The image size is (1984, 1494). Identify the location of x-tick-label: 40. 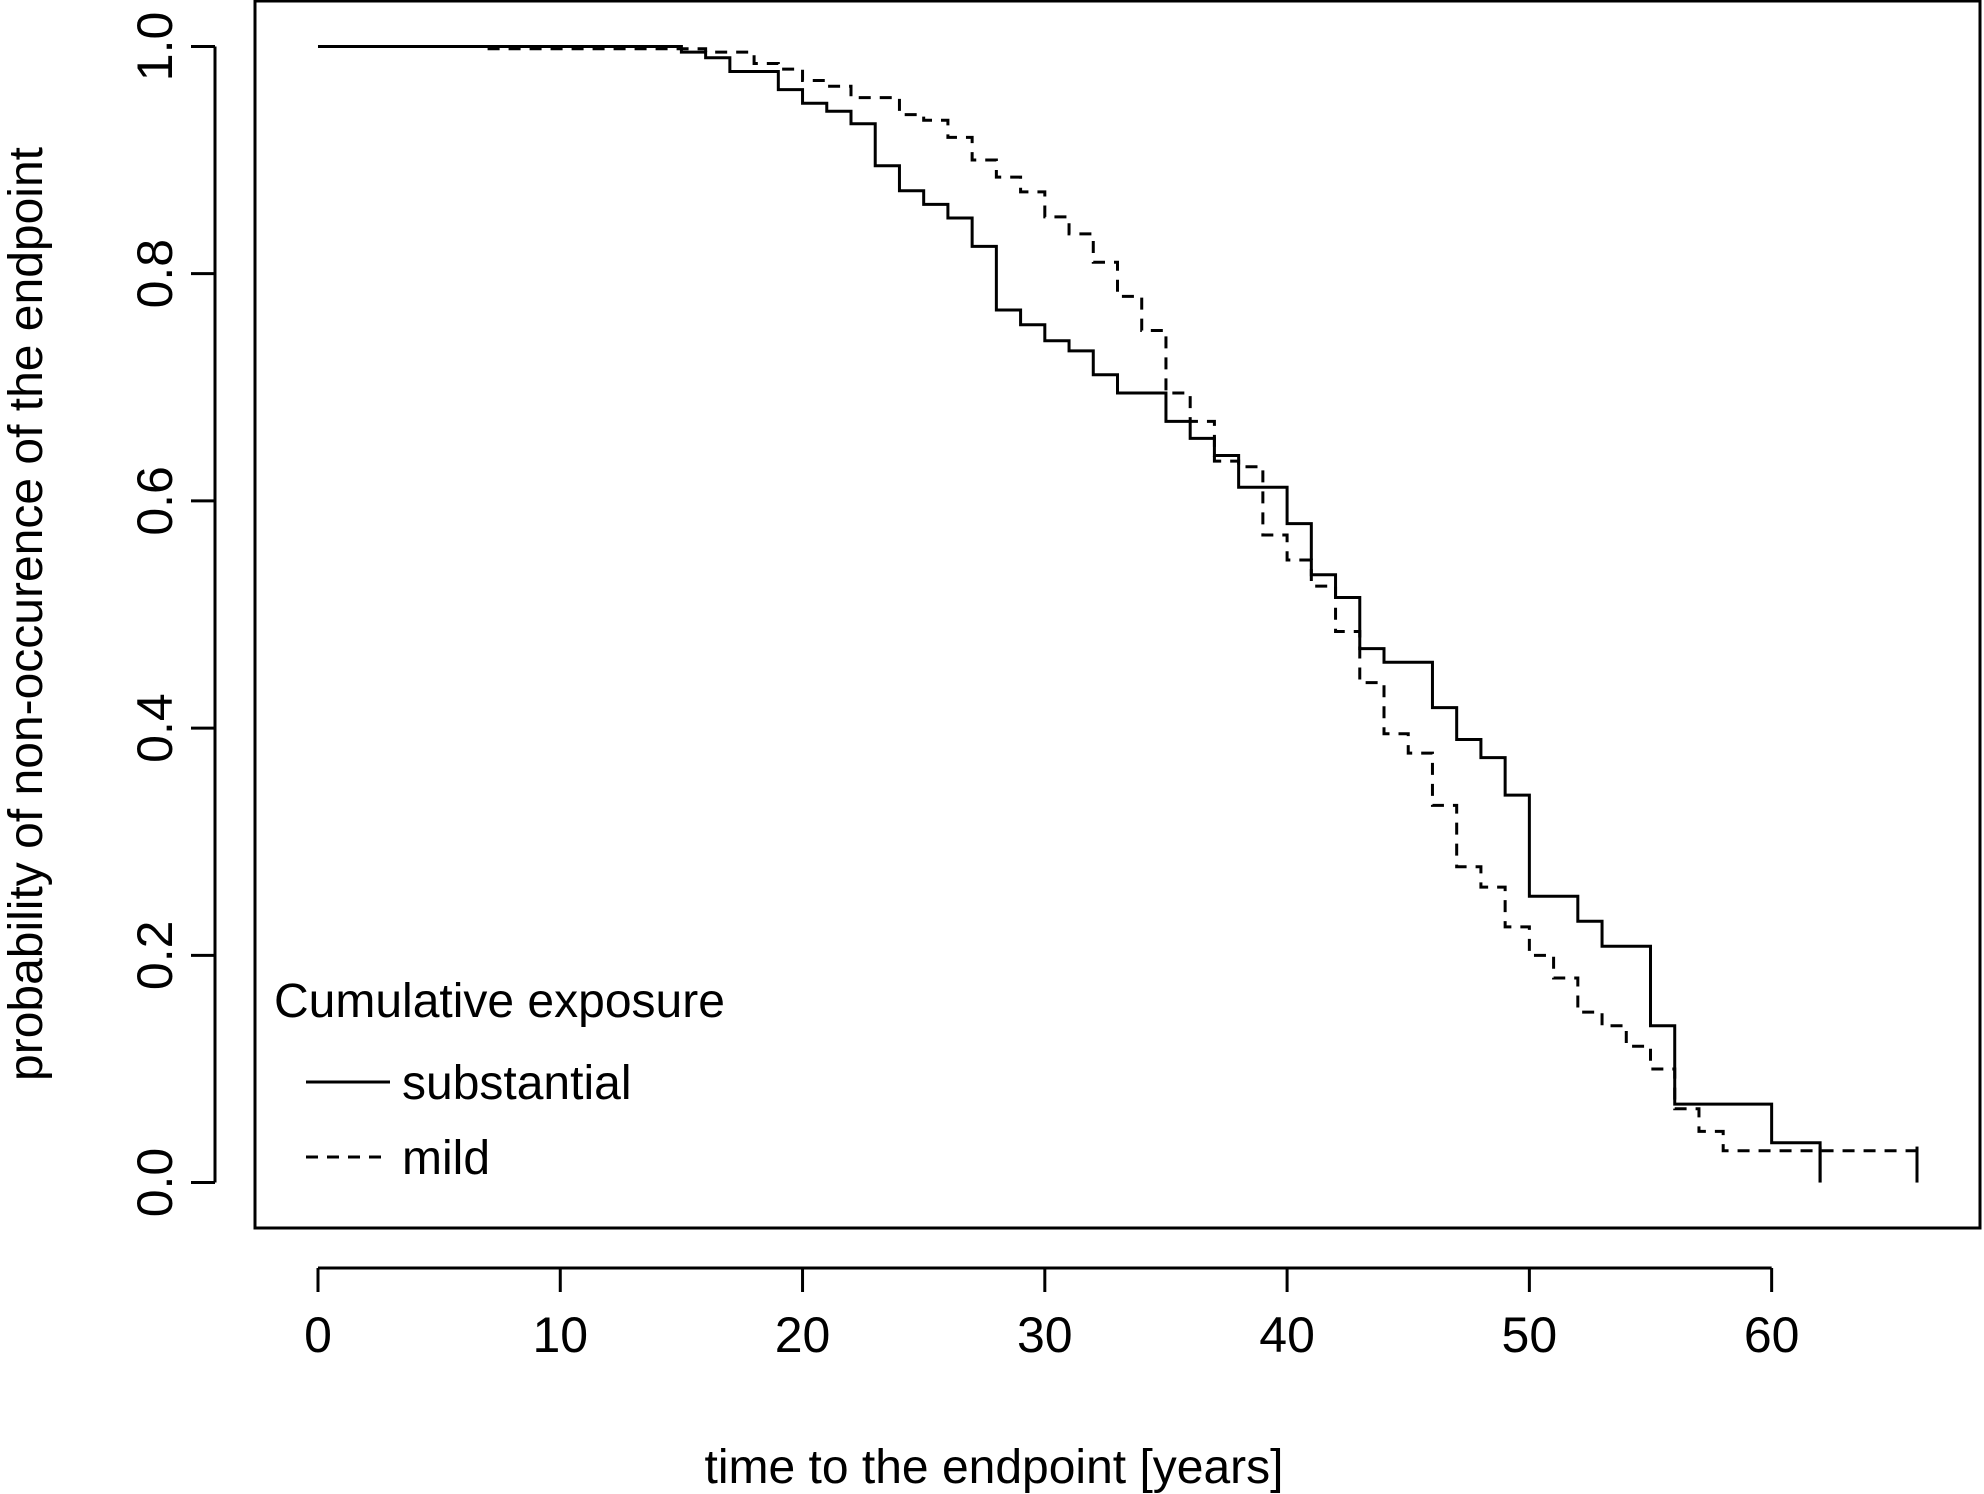
(1287, 1335).